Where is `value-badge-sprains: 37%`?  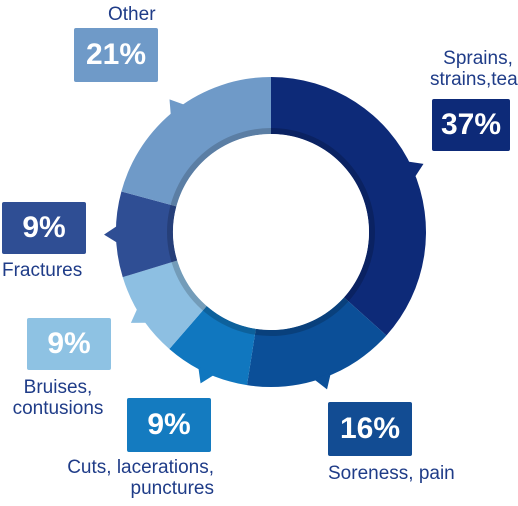
value-badge-sprains: 37% is located at coordinates (471, 125).